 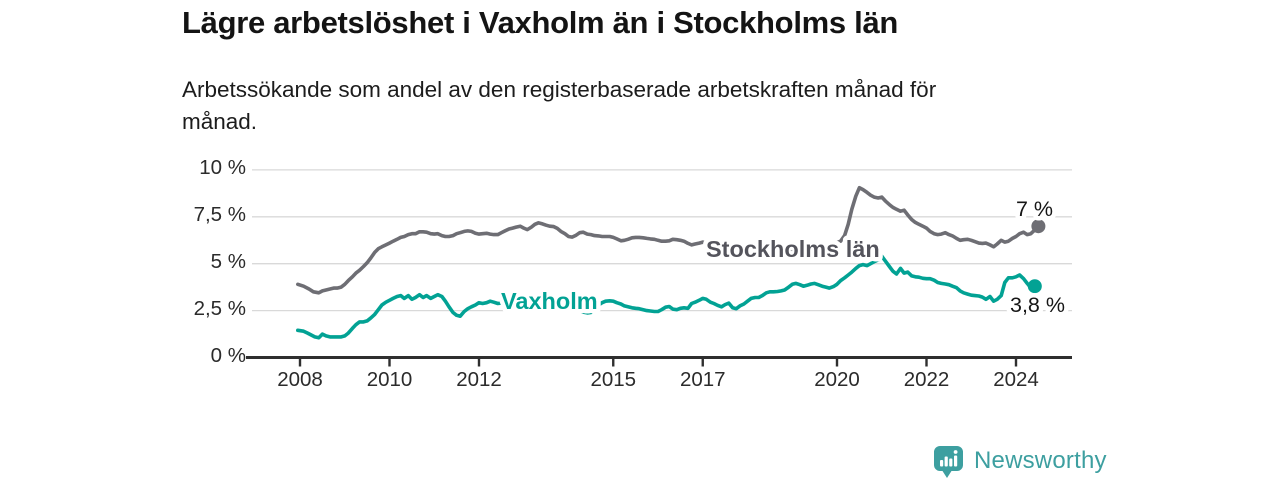 What do you see at coordinates (702, 379) in the screenshot?
I see `x-tick-label: 2017` at bounding box center [702, 379].